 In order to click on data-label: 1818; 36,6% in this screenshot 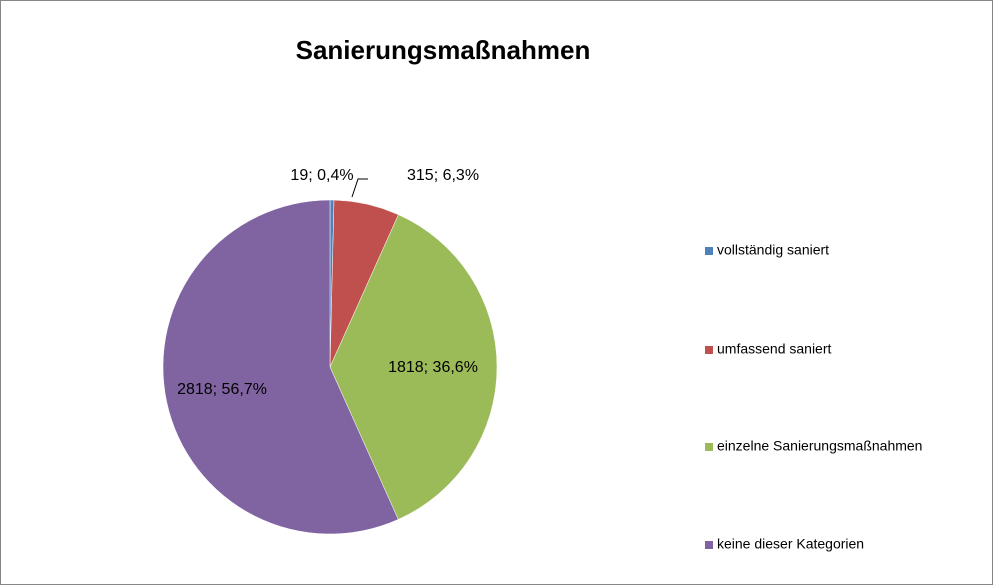, I will do `click(433, 367)`.